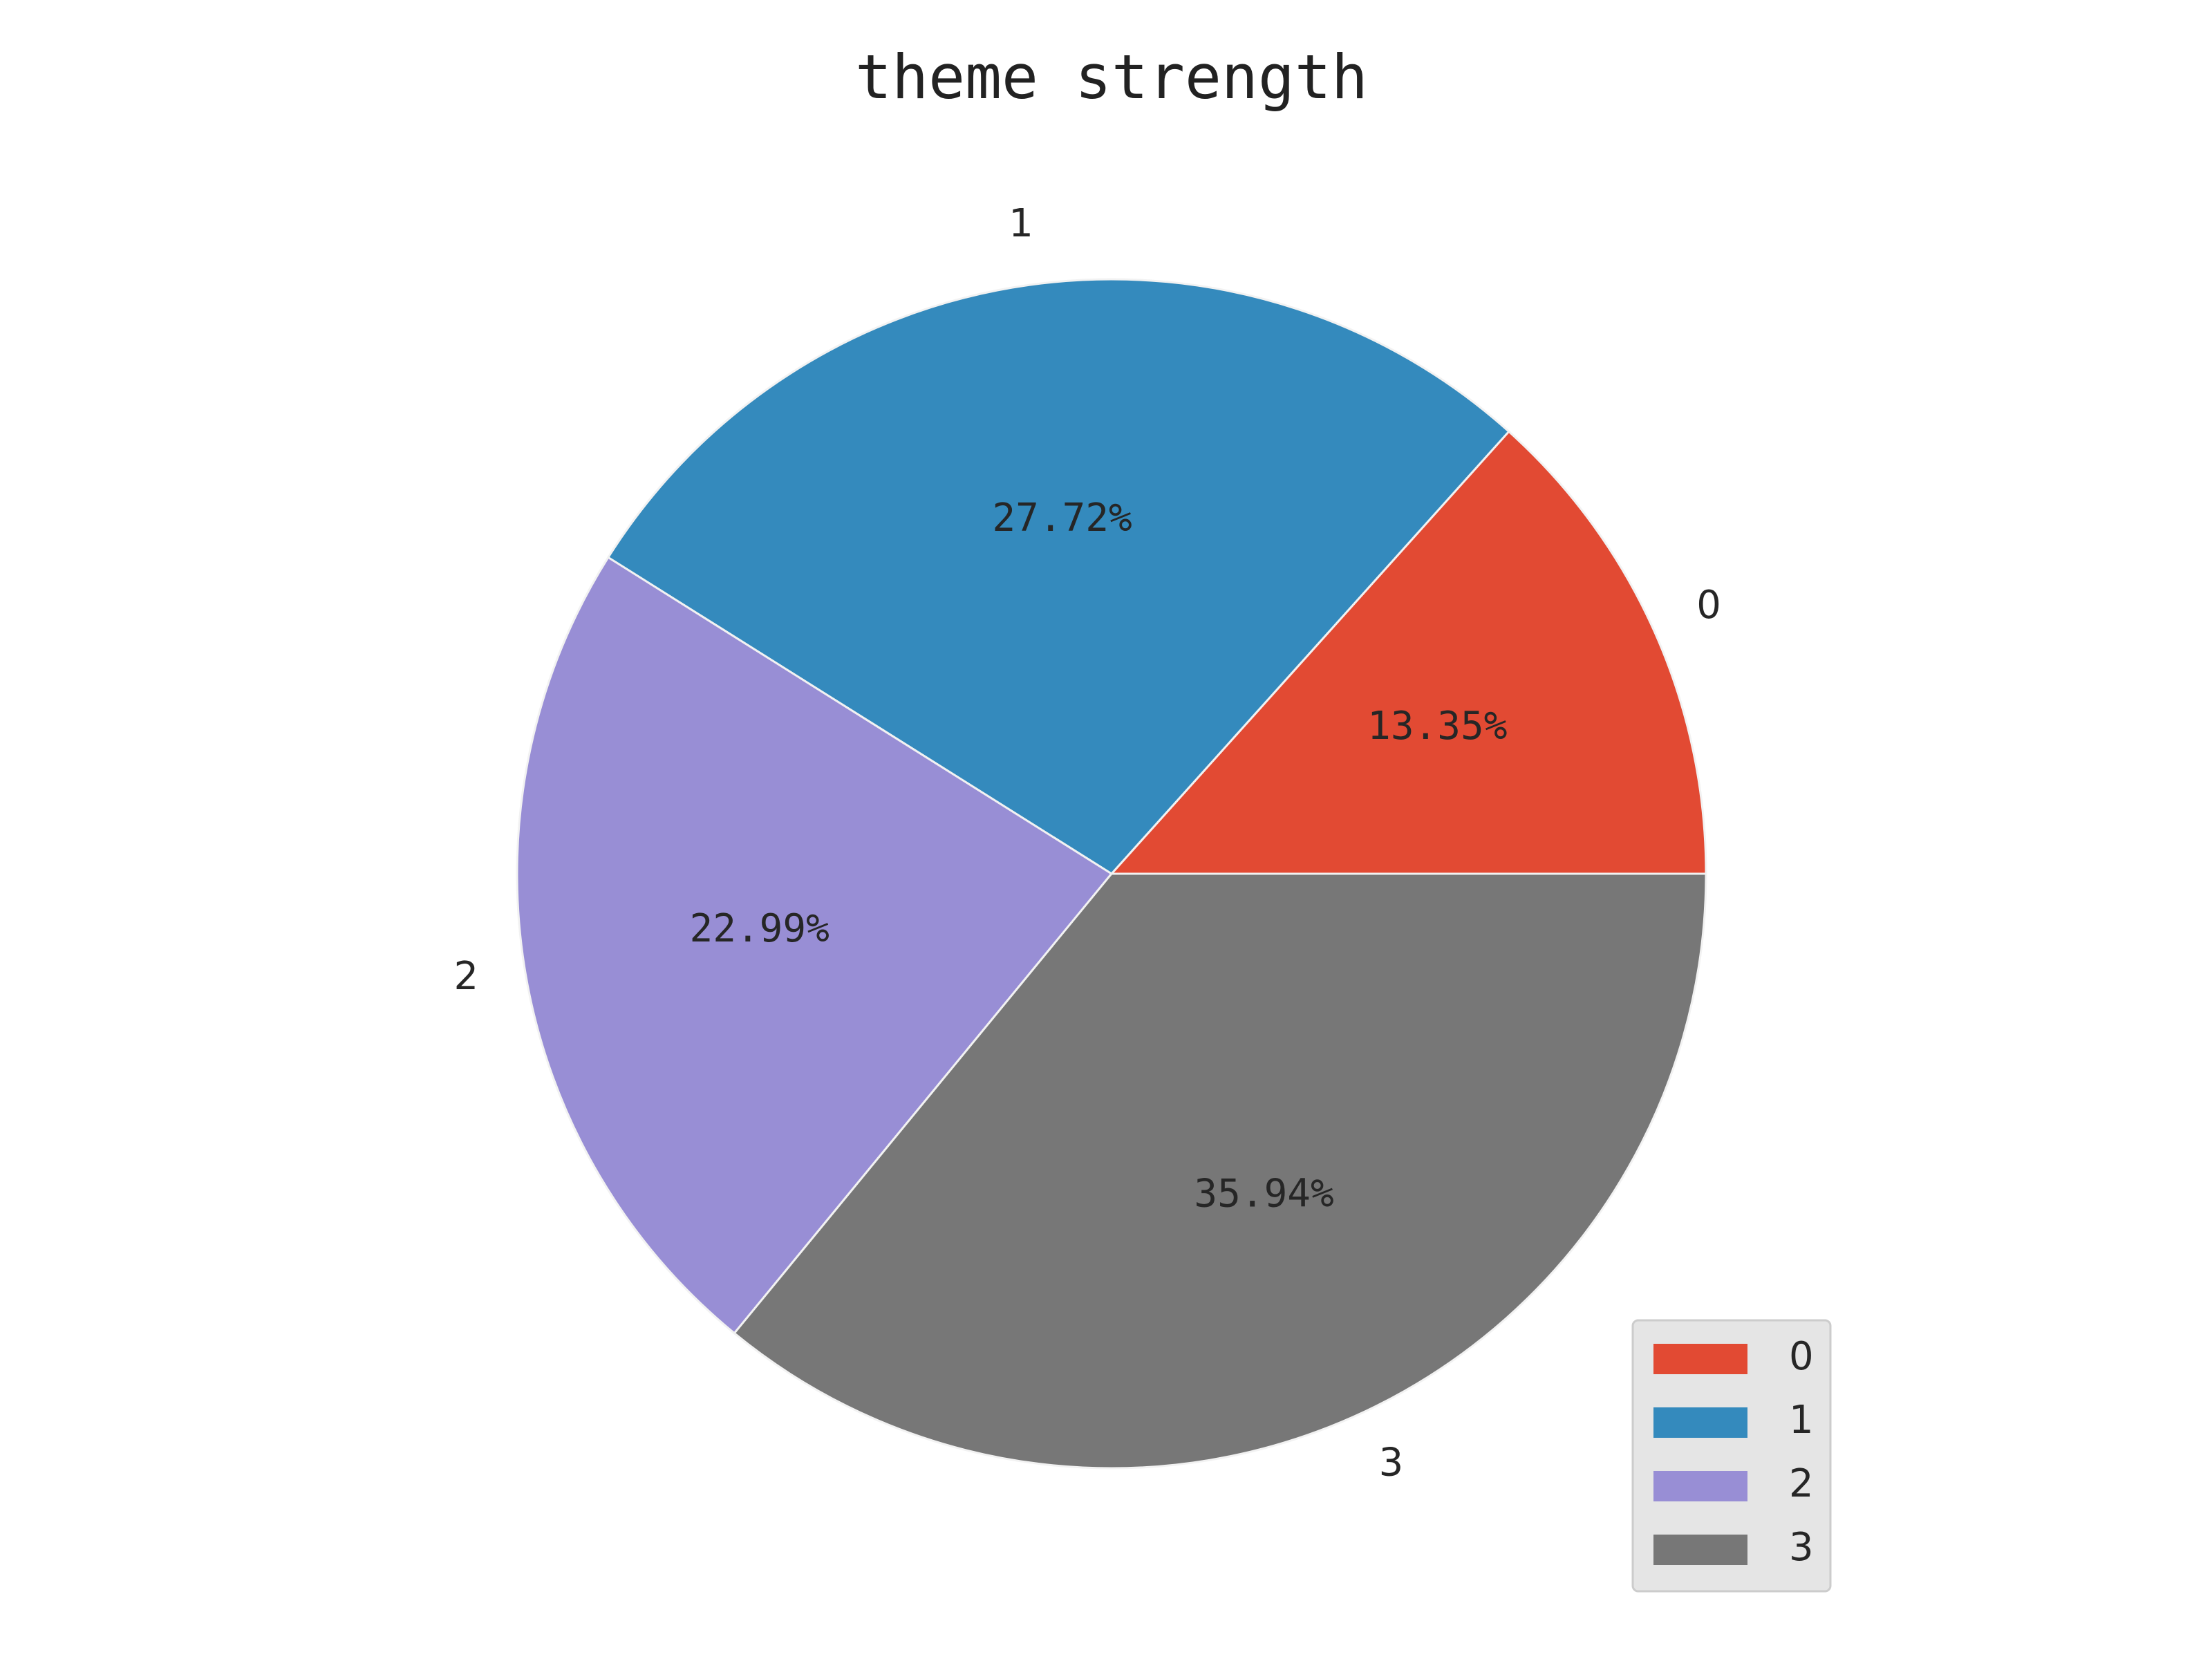 The image size is (2212, 1659). I want to click on percent-label-0: 13.35%, so click(1437, 726).